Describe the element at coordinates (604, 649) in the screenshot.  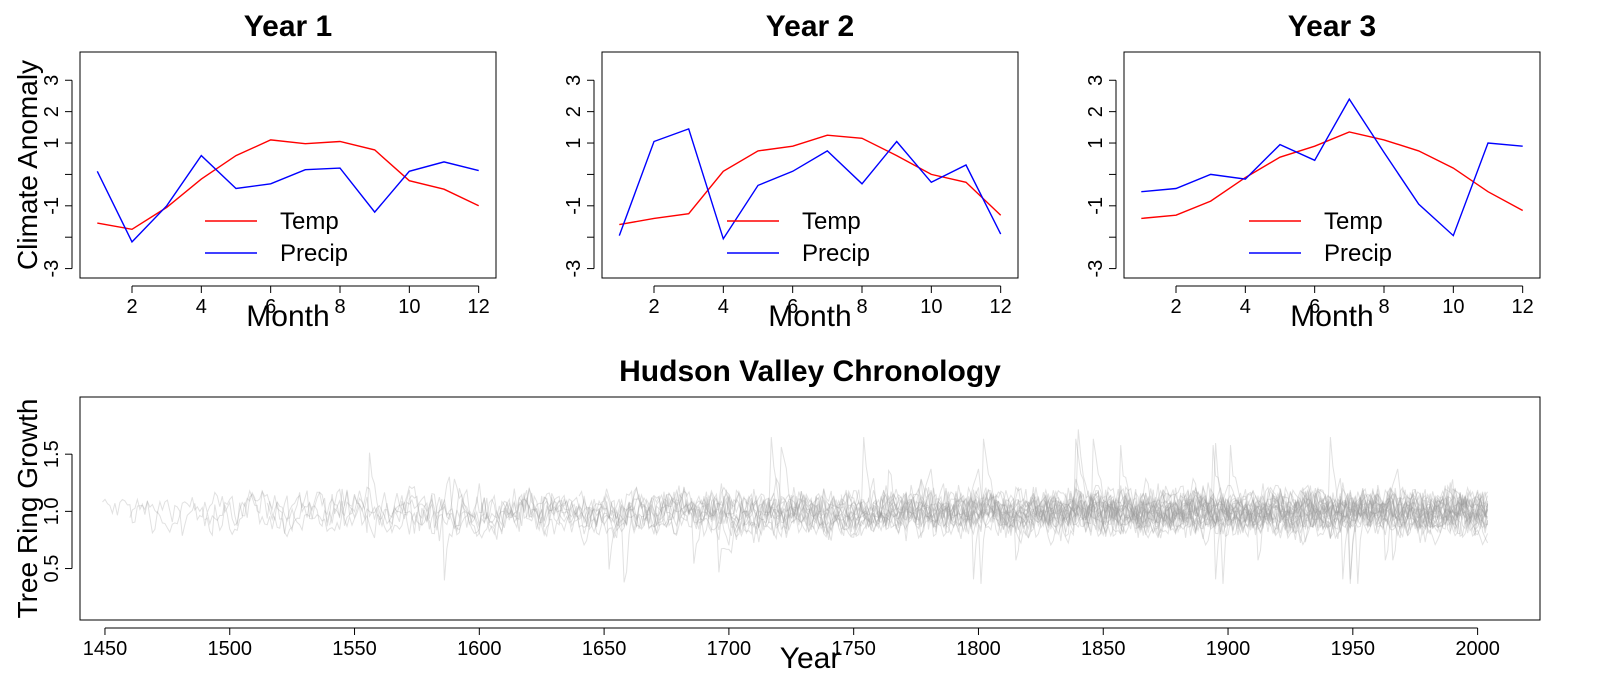
I see `x-tick-label: 1650` at that location.